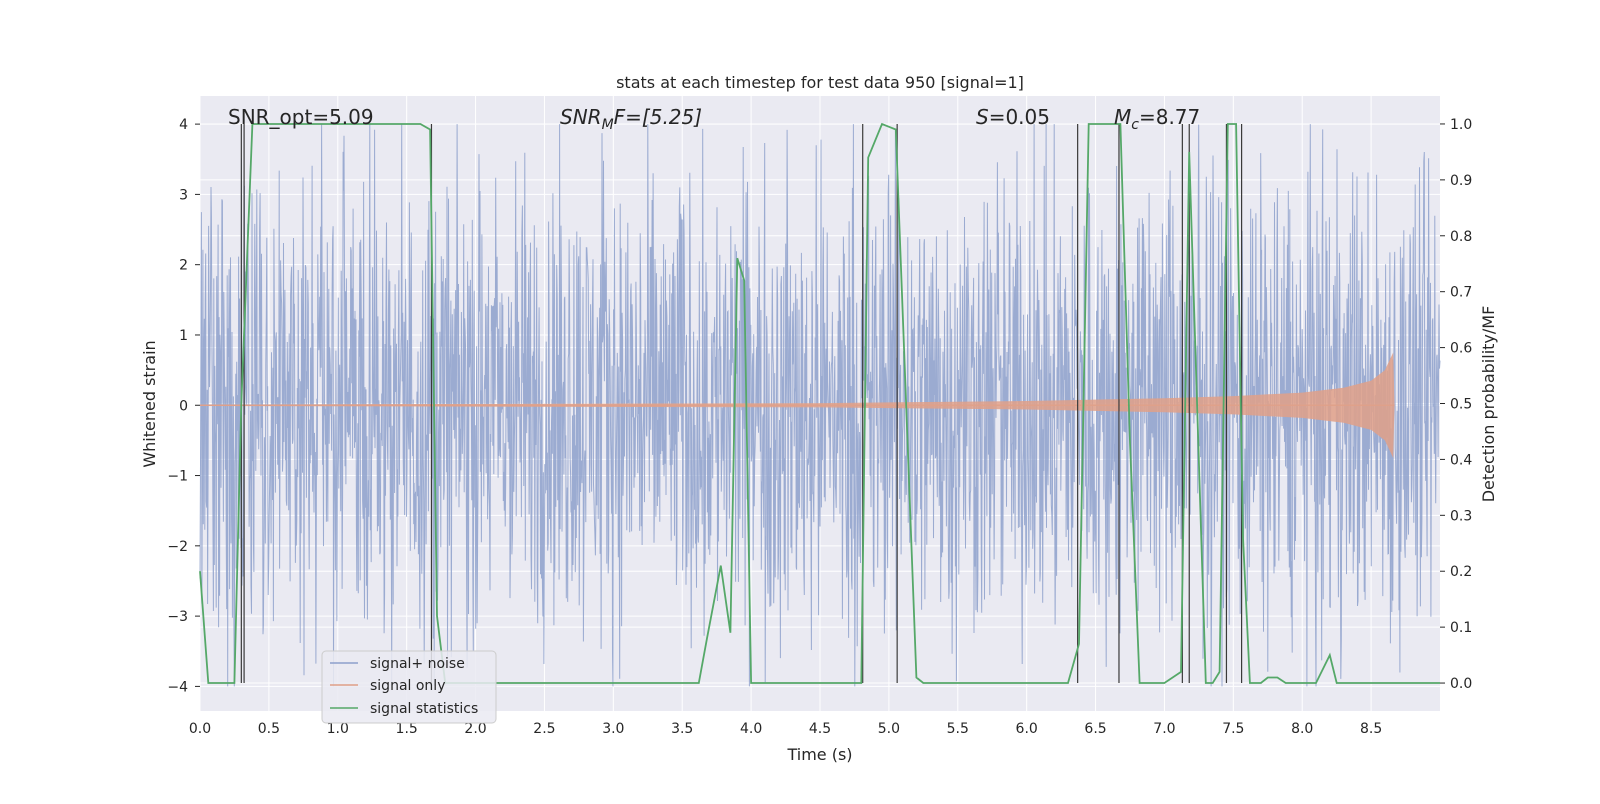 The height and width of the screenshot is (804, 1600). What do you see at coordinates (475, 729) in the screenshot?
I see `x-tick-label: 2.0` at bounding box center [475, 729].